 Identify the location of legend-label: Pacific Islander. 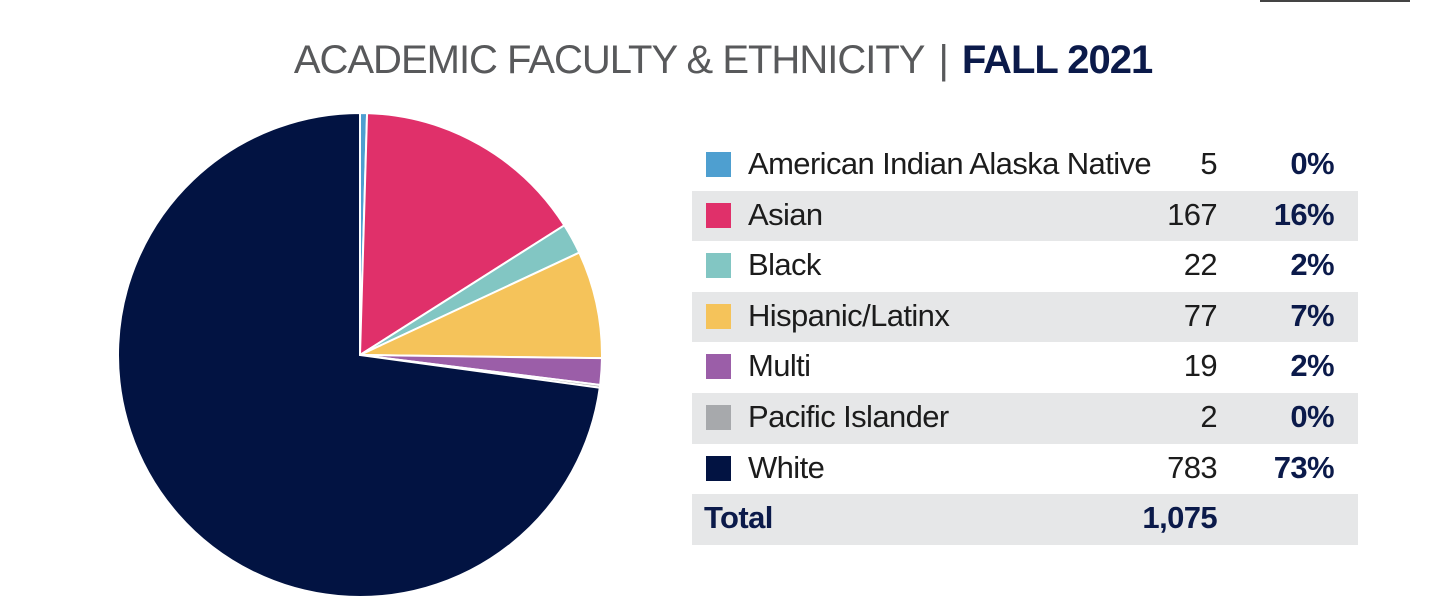
(848, 416).